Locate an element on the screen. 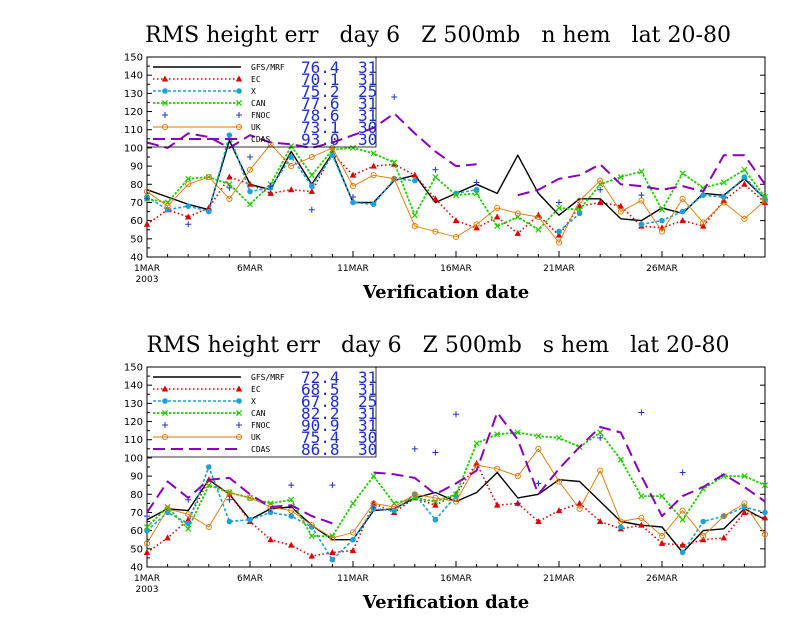 This screenshot has height=622, width=800. legend-count-value: 30 is located at coordinates (367, 127).